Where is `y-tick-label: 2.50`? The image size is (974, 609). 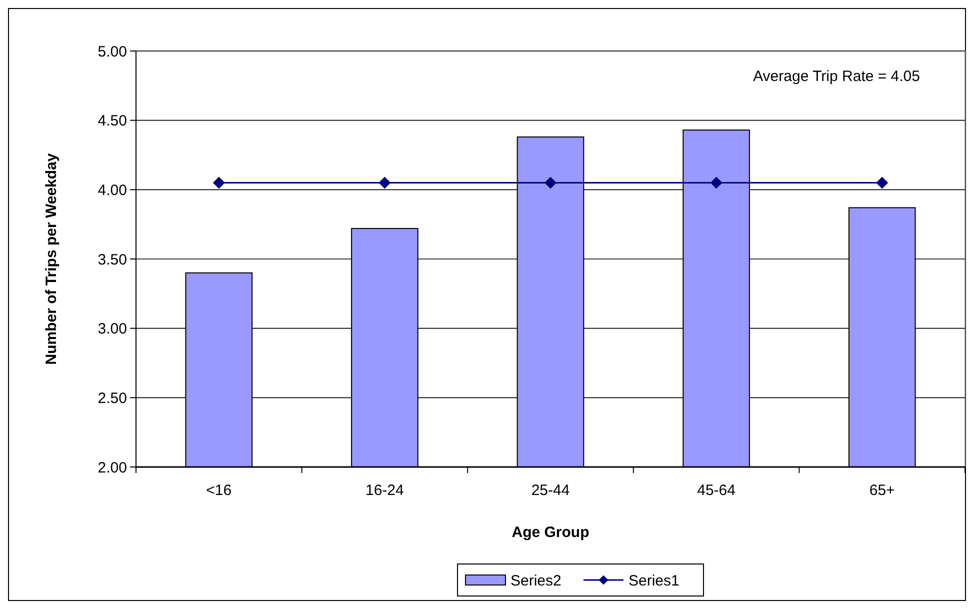
y-tick-label: 2.50 is located at coordinates (112, 398).